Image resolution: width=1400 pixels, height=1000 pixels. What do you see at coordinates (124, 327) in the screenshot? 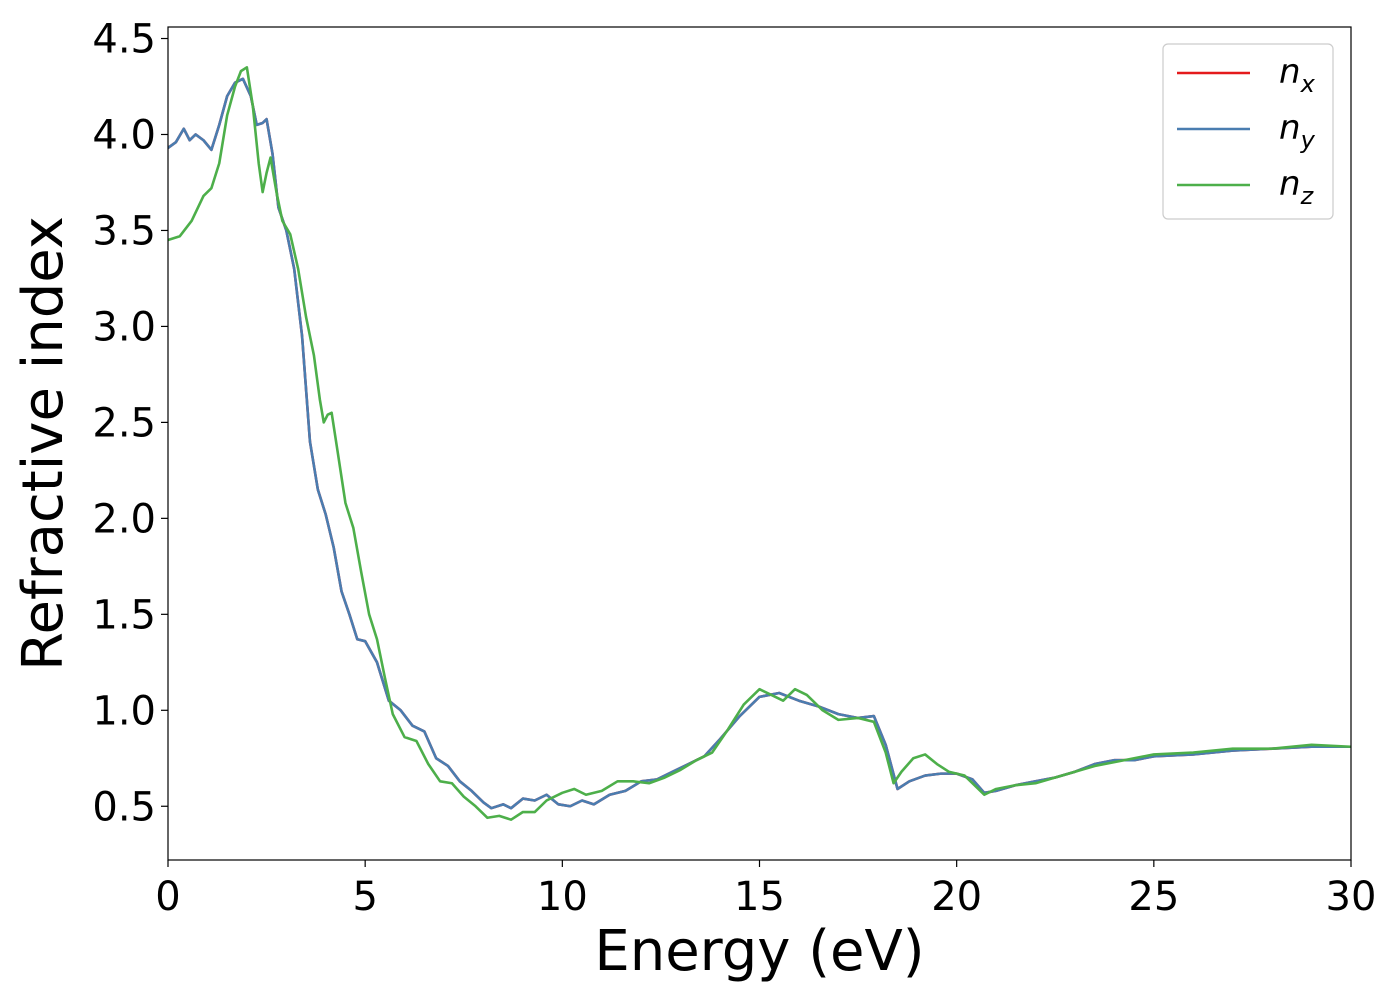
I see `y-tick-label: 3.0` at bounding box center [124, 327].